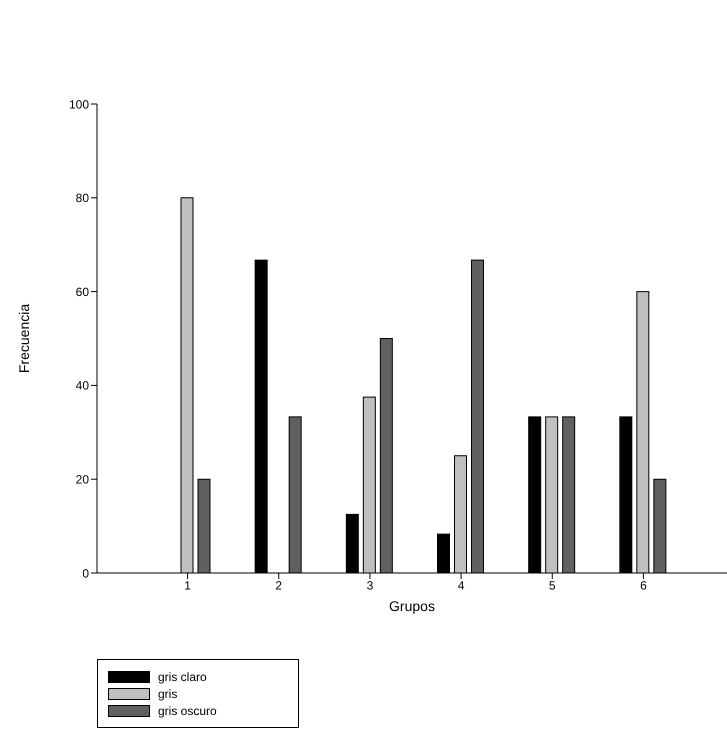  Describe the element at coordinates (83, 479) in the screenshot. I see `y-tick-label: 20` at that location.